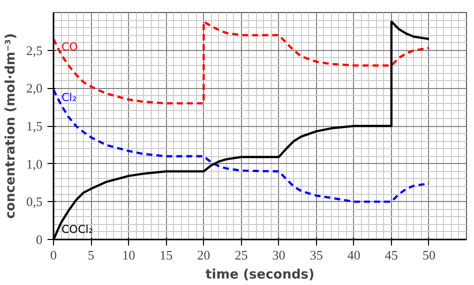 Image resolution: width=474 pixels, height=285 pixels. I want to click on series-label: CO, so click(70, 47).